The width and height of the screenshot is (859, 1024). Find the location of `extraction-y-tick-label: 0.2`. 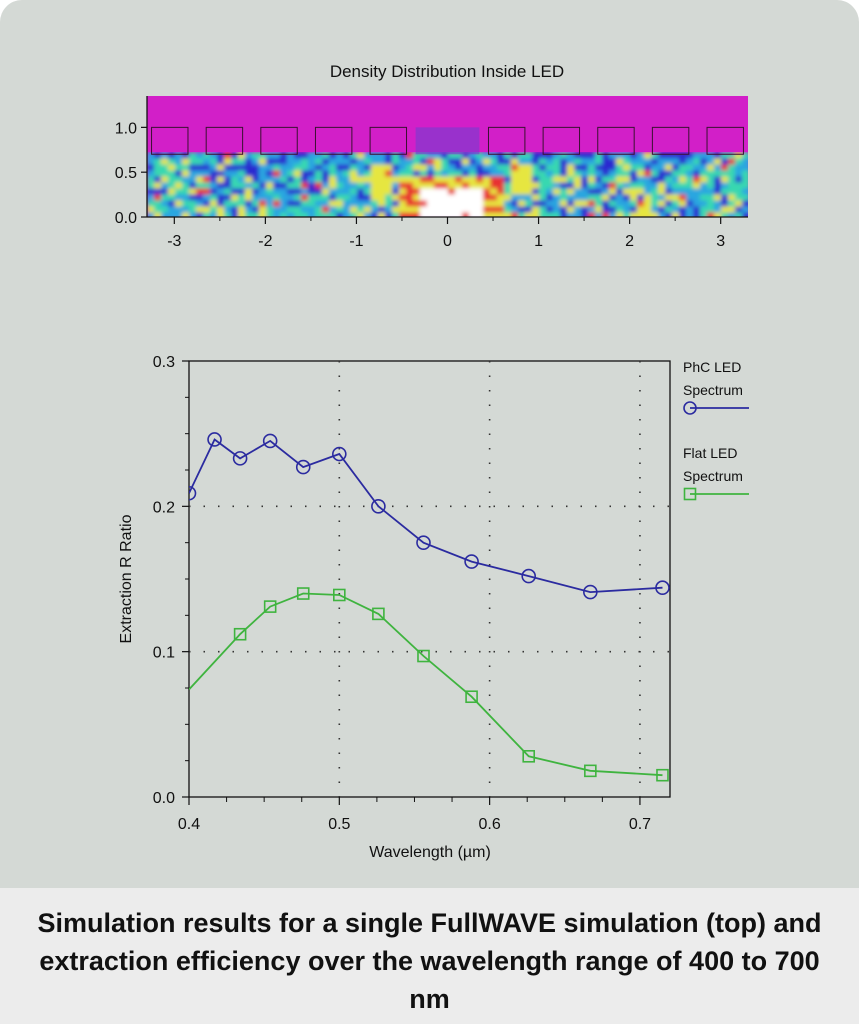

extraction-y-tick-label: 0.2 is located at coordinates (164, 507).